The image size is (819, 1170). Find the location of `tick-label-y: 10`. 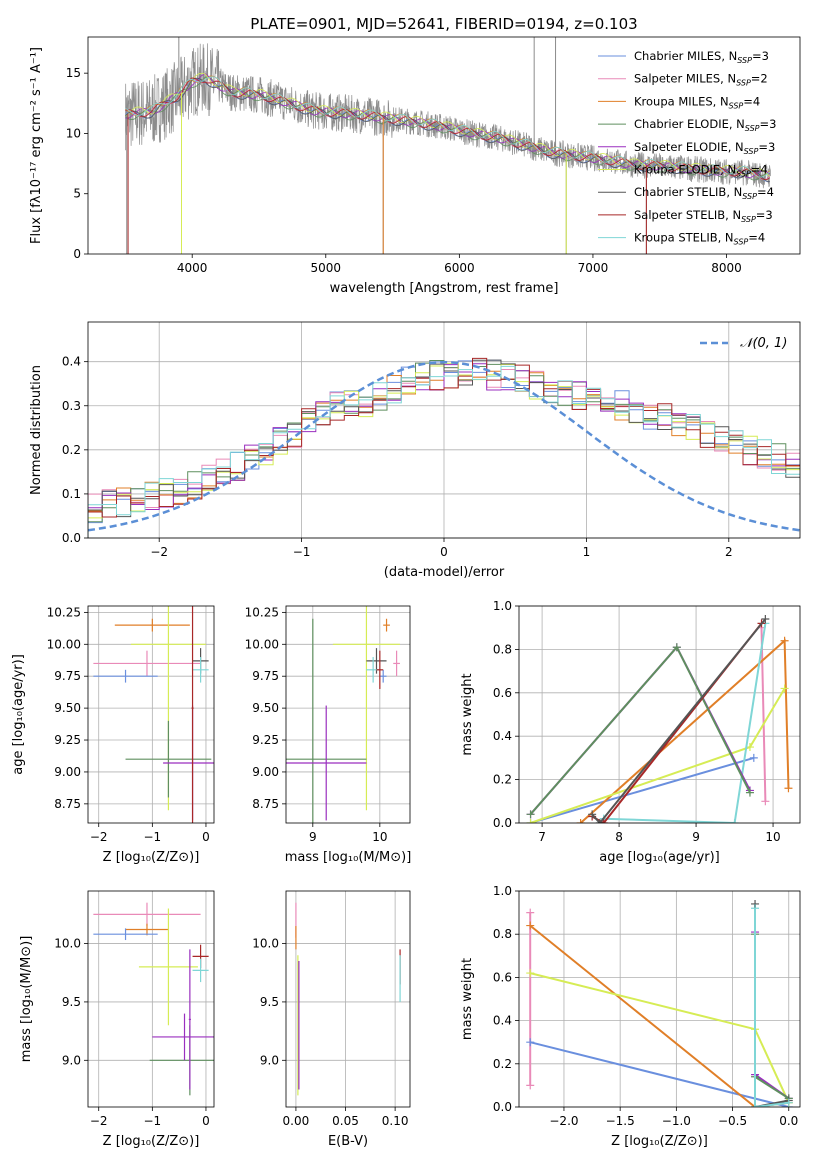

tick-label-y: 10 is located at coordinates (73, 133).